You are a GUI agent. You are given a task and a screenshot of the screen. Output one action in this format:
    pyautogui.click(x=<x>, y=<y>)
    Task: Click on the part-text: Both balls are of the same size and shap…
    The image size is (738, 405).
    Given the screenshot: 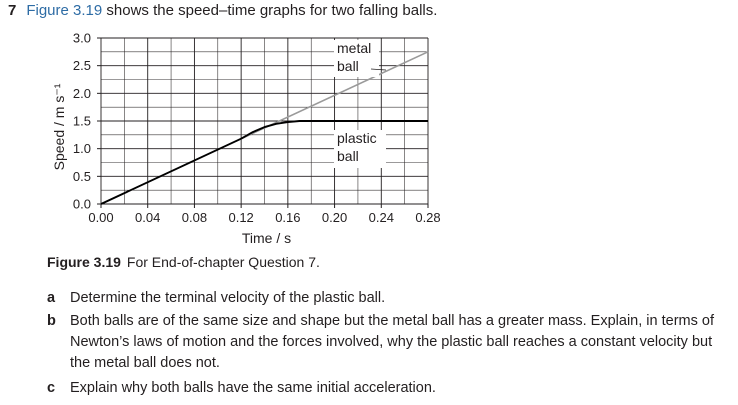 What is the action you would take?
    pyautogui.click(x=392, y=342)
    